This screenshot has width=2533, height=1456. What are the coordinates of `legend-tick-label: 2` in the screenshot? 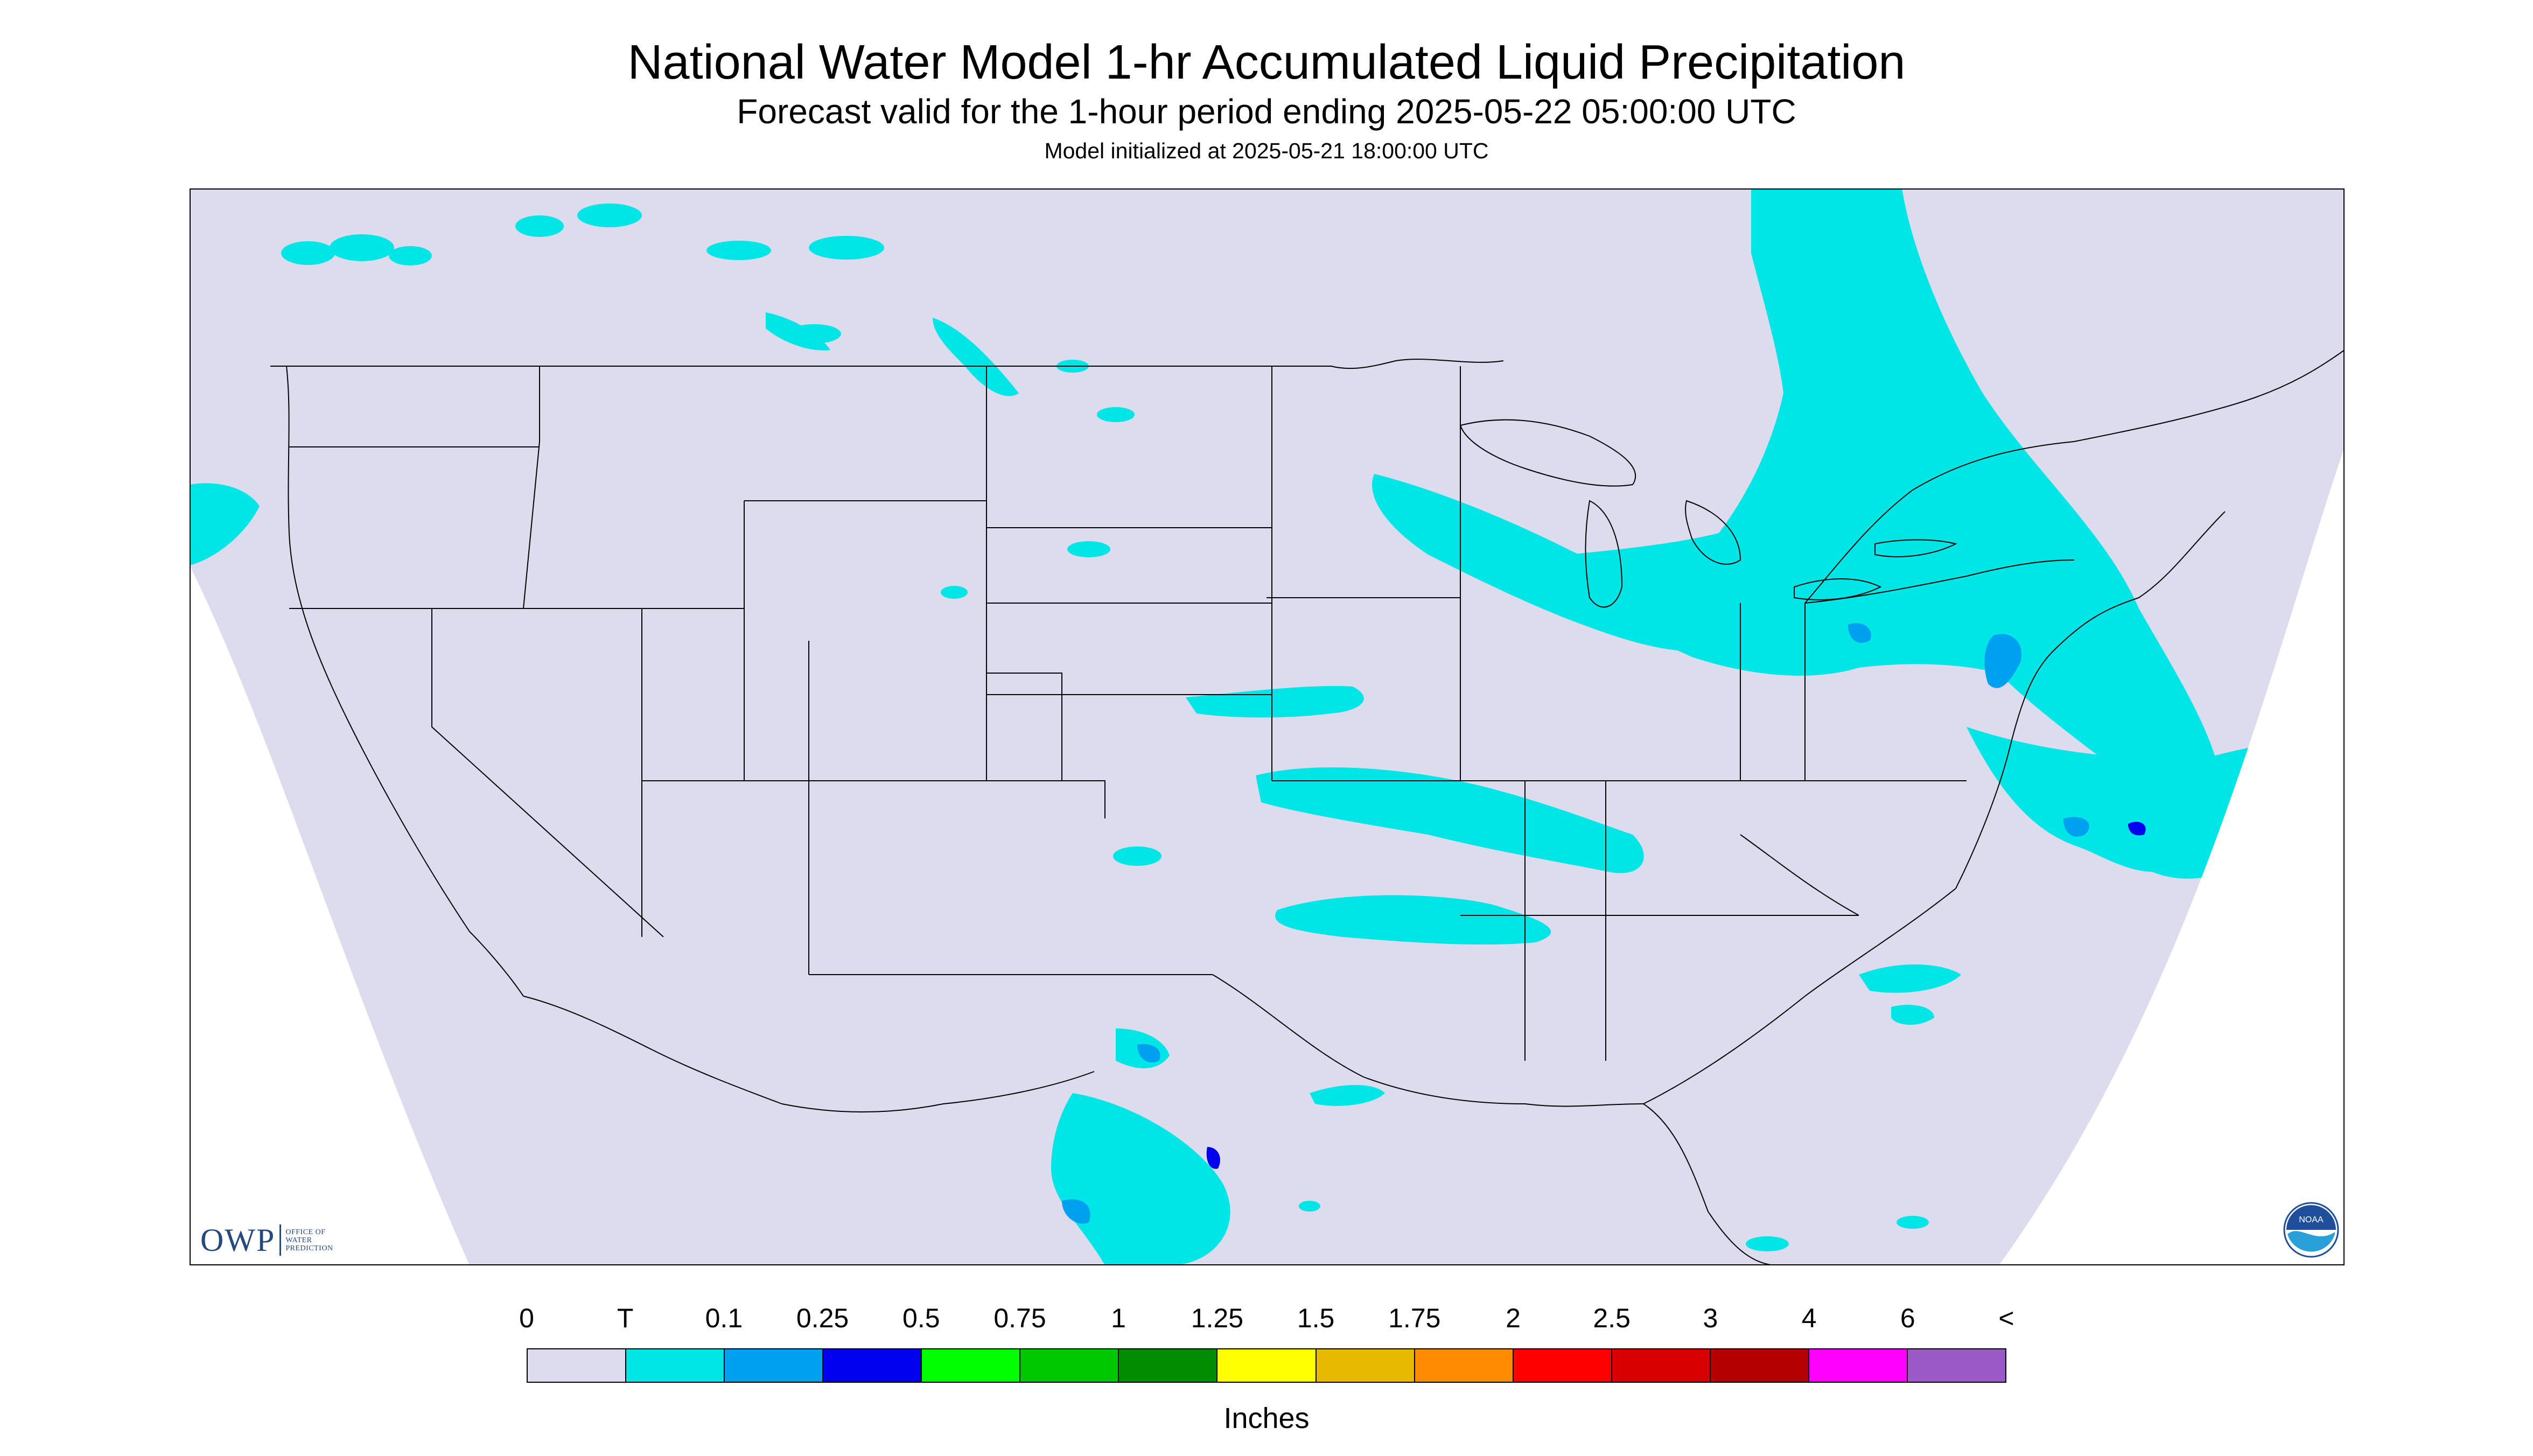 It's located at (1514, 1318).